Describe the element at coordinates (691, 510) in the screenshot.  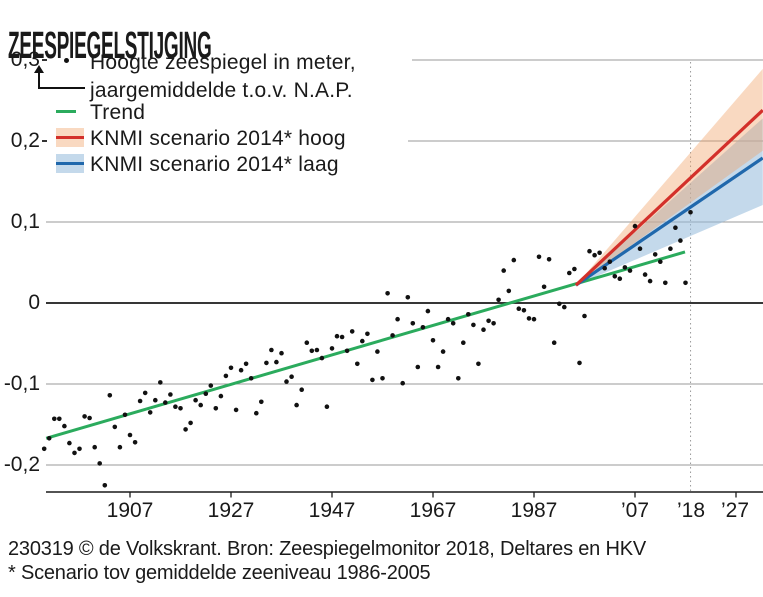
I see `x-tick-label: ’18` at that location.